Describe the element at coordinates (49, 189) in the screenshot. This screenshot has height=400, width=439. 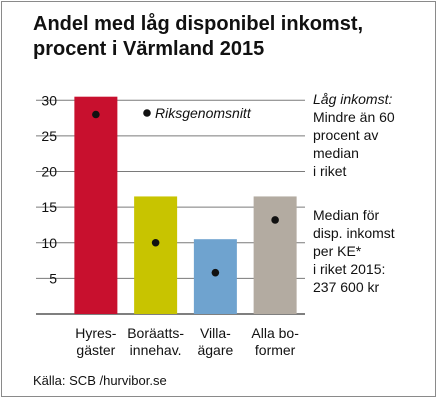
I see `y-axis-ticks: 5 10 15 20 25 30` at that location.